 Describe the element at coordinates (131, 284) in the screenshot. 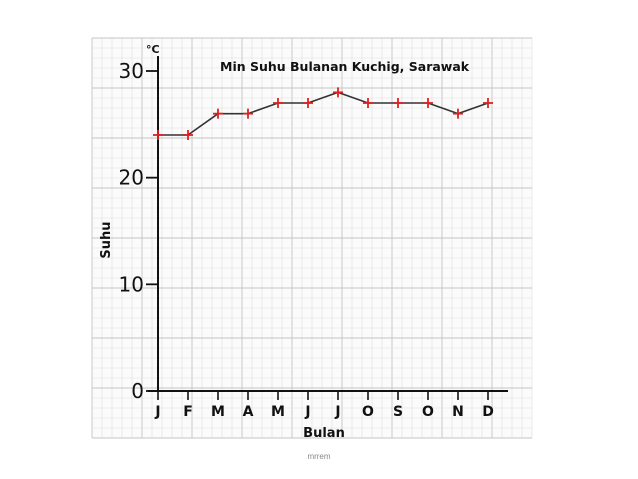

I see `y-tick-label: 10` at that location.